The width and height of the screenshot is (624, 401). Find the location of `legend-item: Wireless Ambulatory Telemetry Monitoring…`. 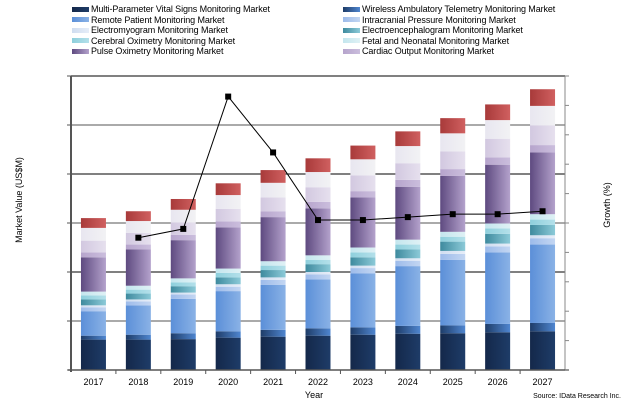

legend-item: Wireless Ambulatory Telemetry Monitoring… is located at coordinates (449, 9).